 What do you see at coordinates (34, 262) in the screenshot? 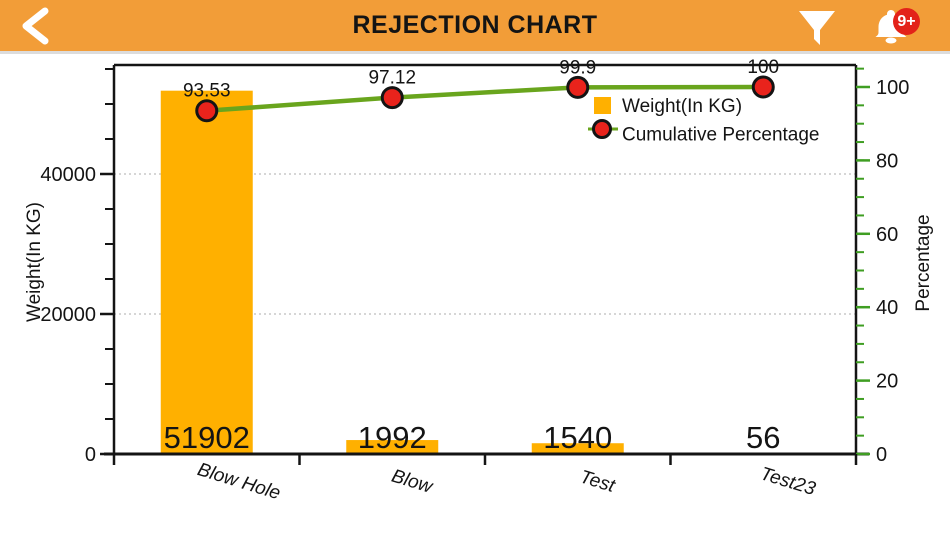
I see `left-axis-title: Weight(In KG)` at bounding box center [34, 262].